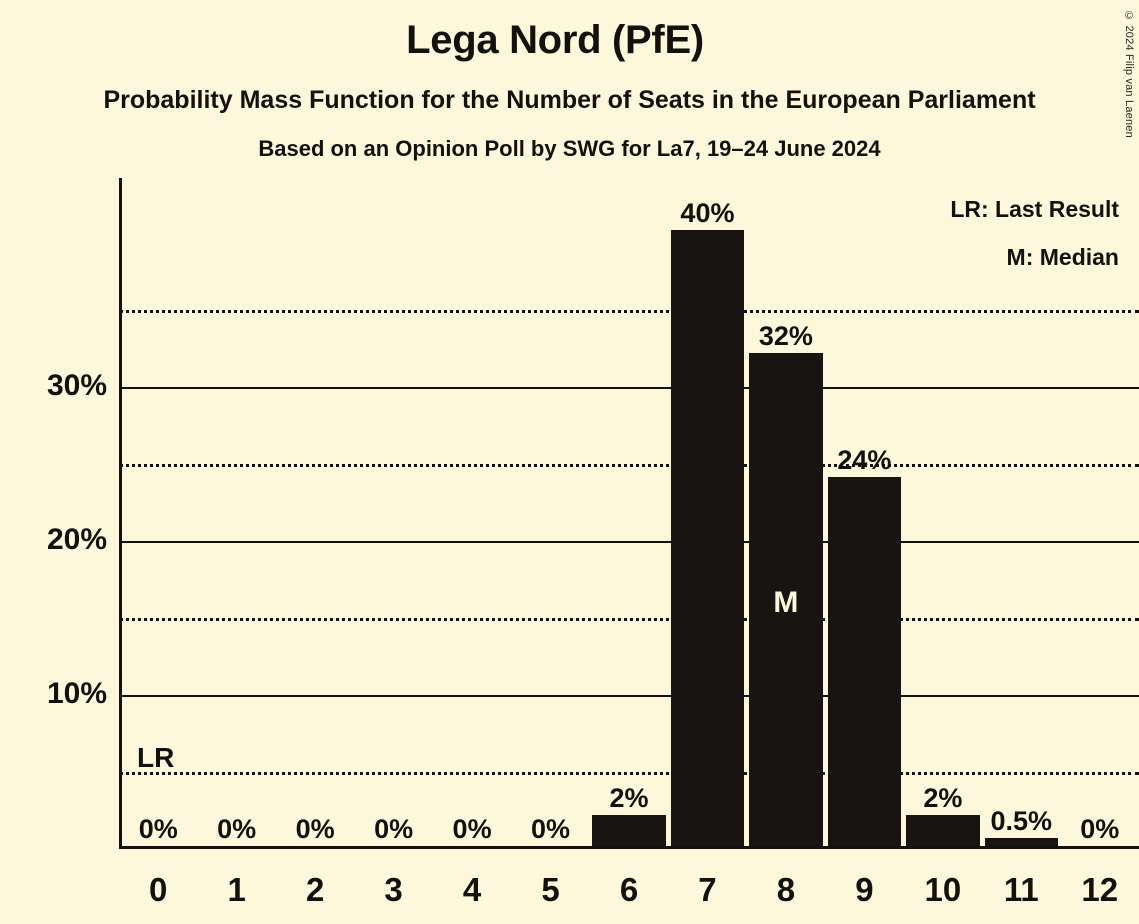 This screenshot has width=1139, height=924. What do you see at coordinates (629, 542) in the screenshot?
I see `gridline-20pct` at bounding box center [629, 542].